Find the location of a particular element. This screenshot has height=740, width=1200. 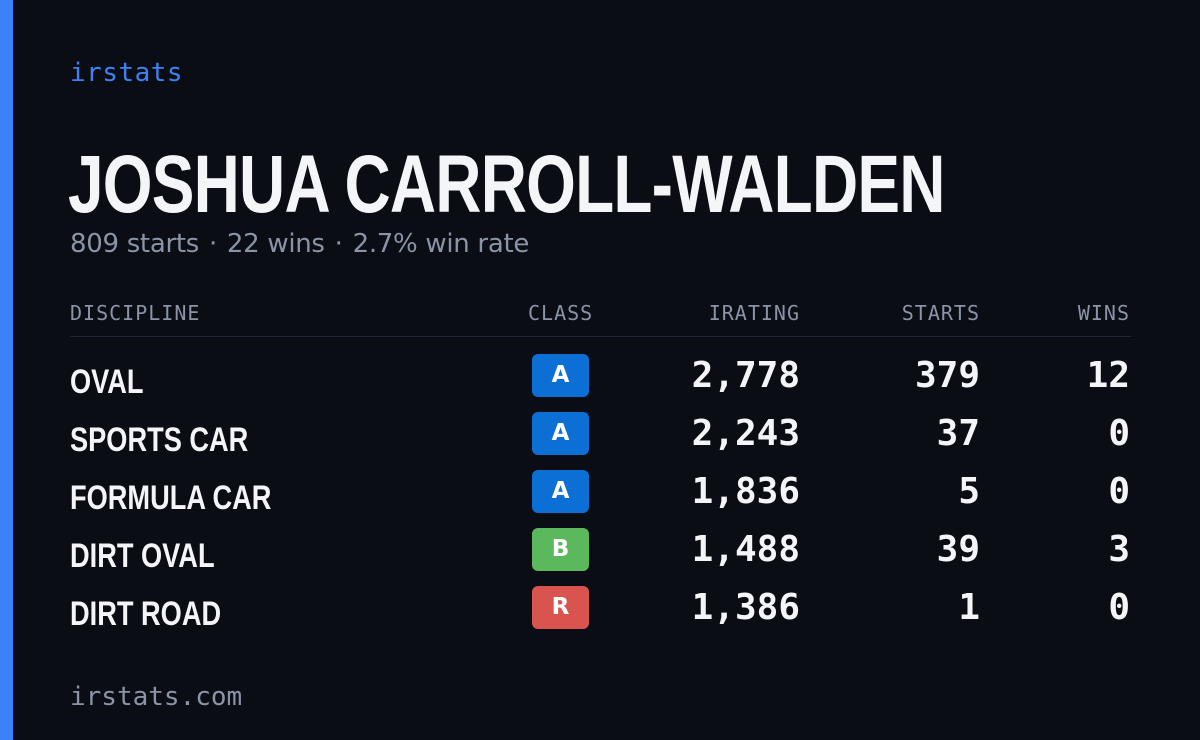

column-header-discipline: DISCIPLINE is located at coordinates (135, 313).